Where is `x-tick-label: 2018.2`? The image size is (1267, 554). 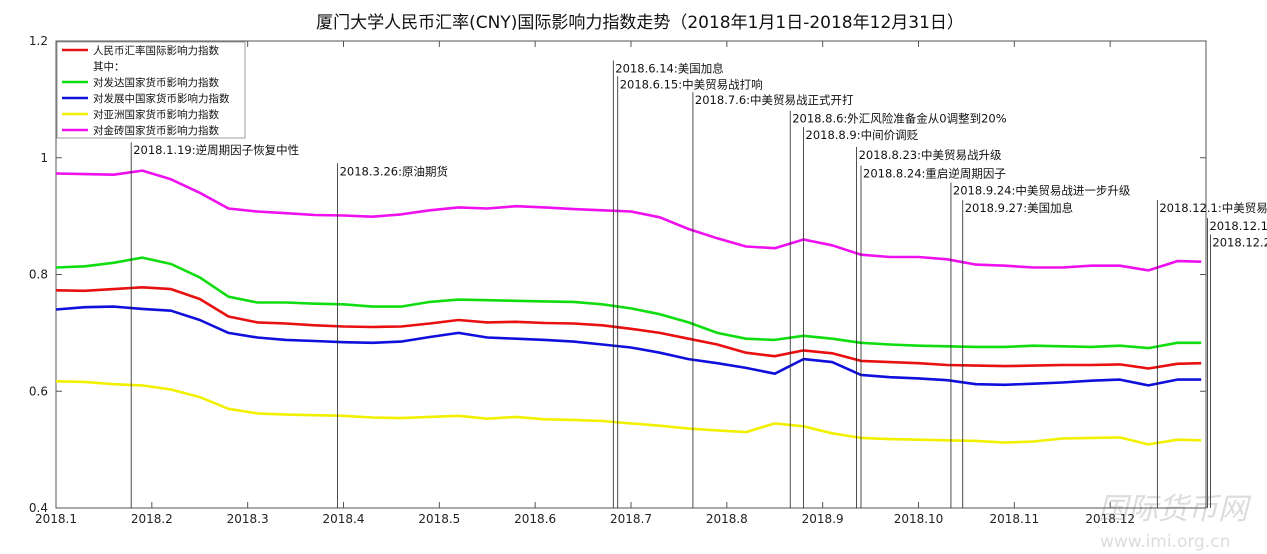 x-tick-label: 2018.2 is located at coordinates (152, 519).